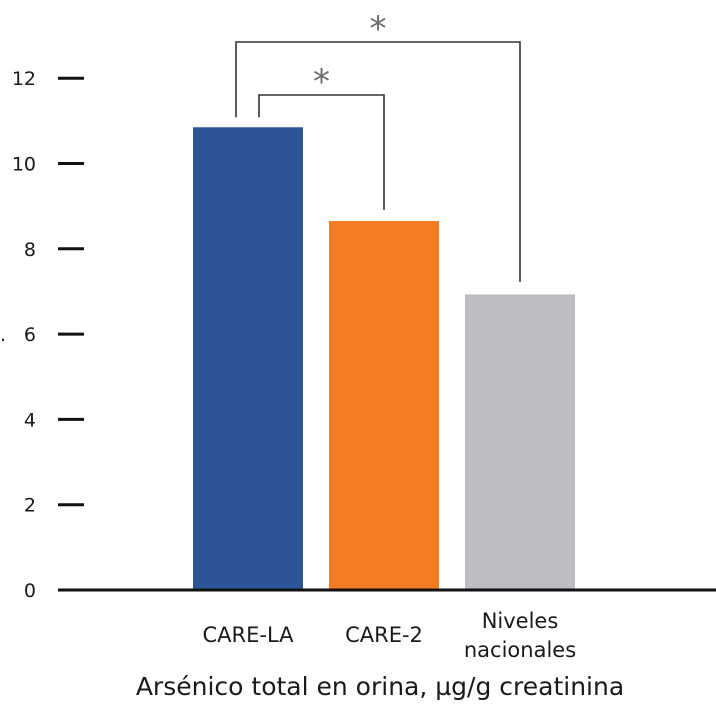 The height and width of the screenshot is (708, 716). What do you see at coordinates (48, 335) in the screenshot?
I see `y-axis: 0 2 4 6 8 10 12` at bounding box center [48, 335].